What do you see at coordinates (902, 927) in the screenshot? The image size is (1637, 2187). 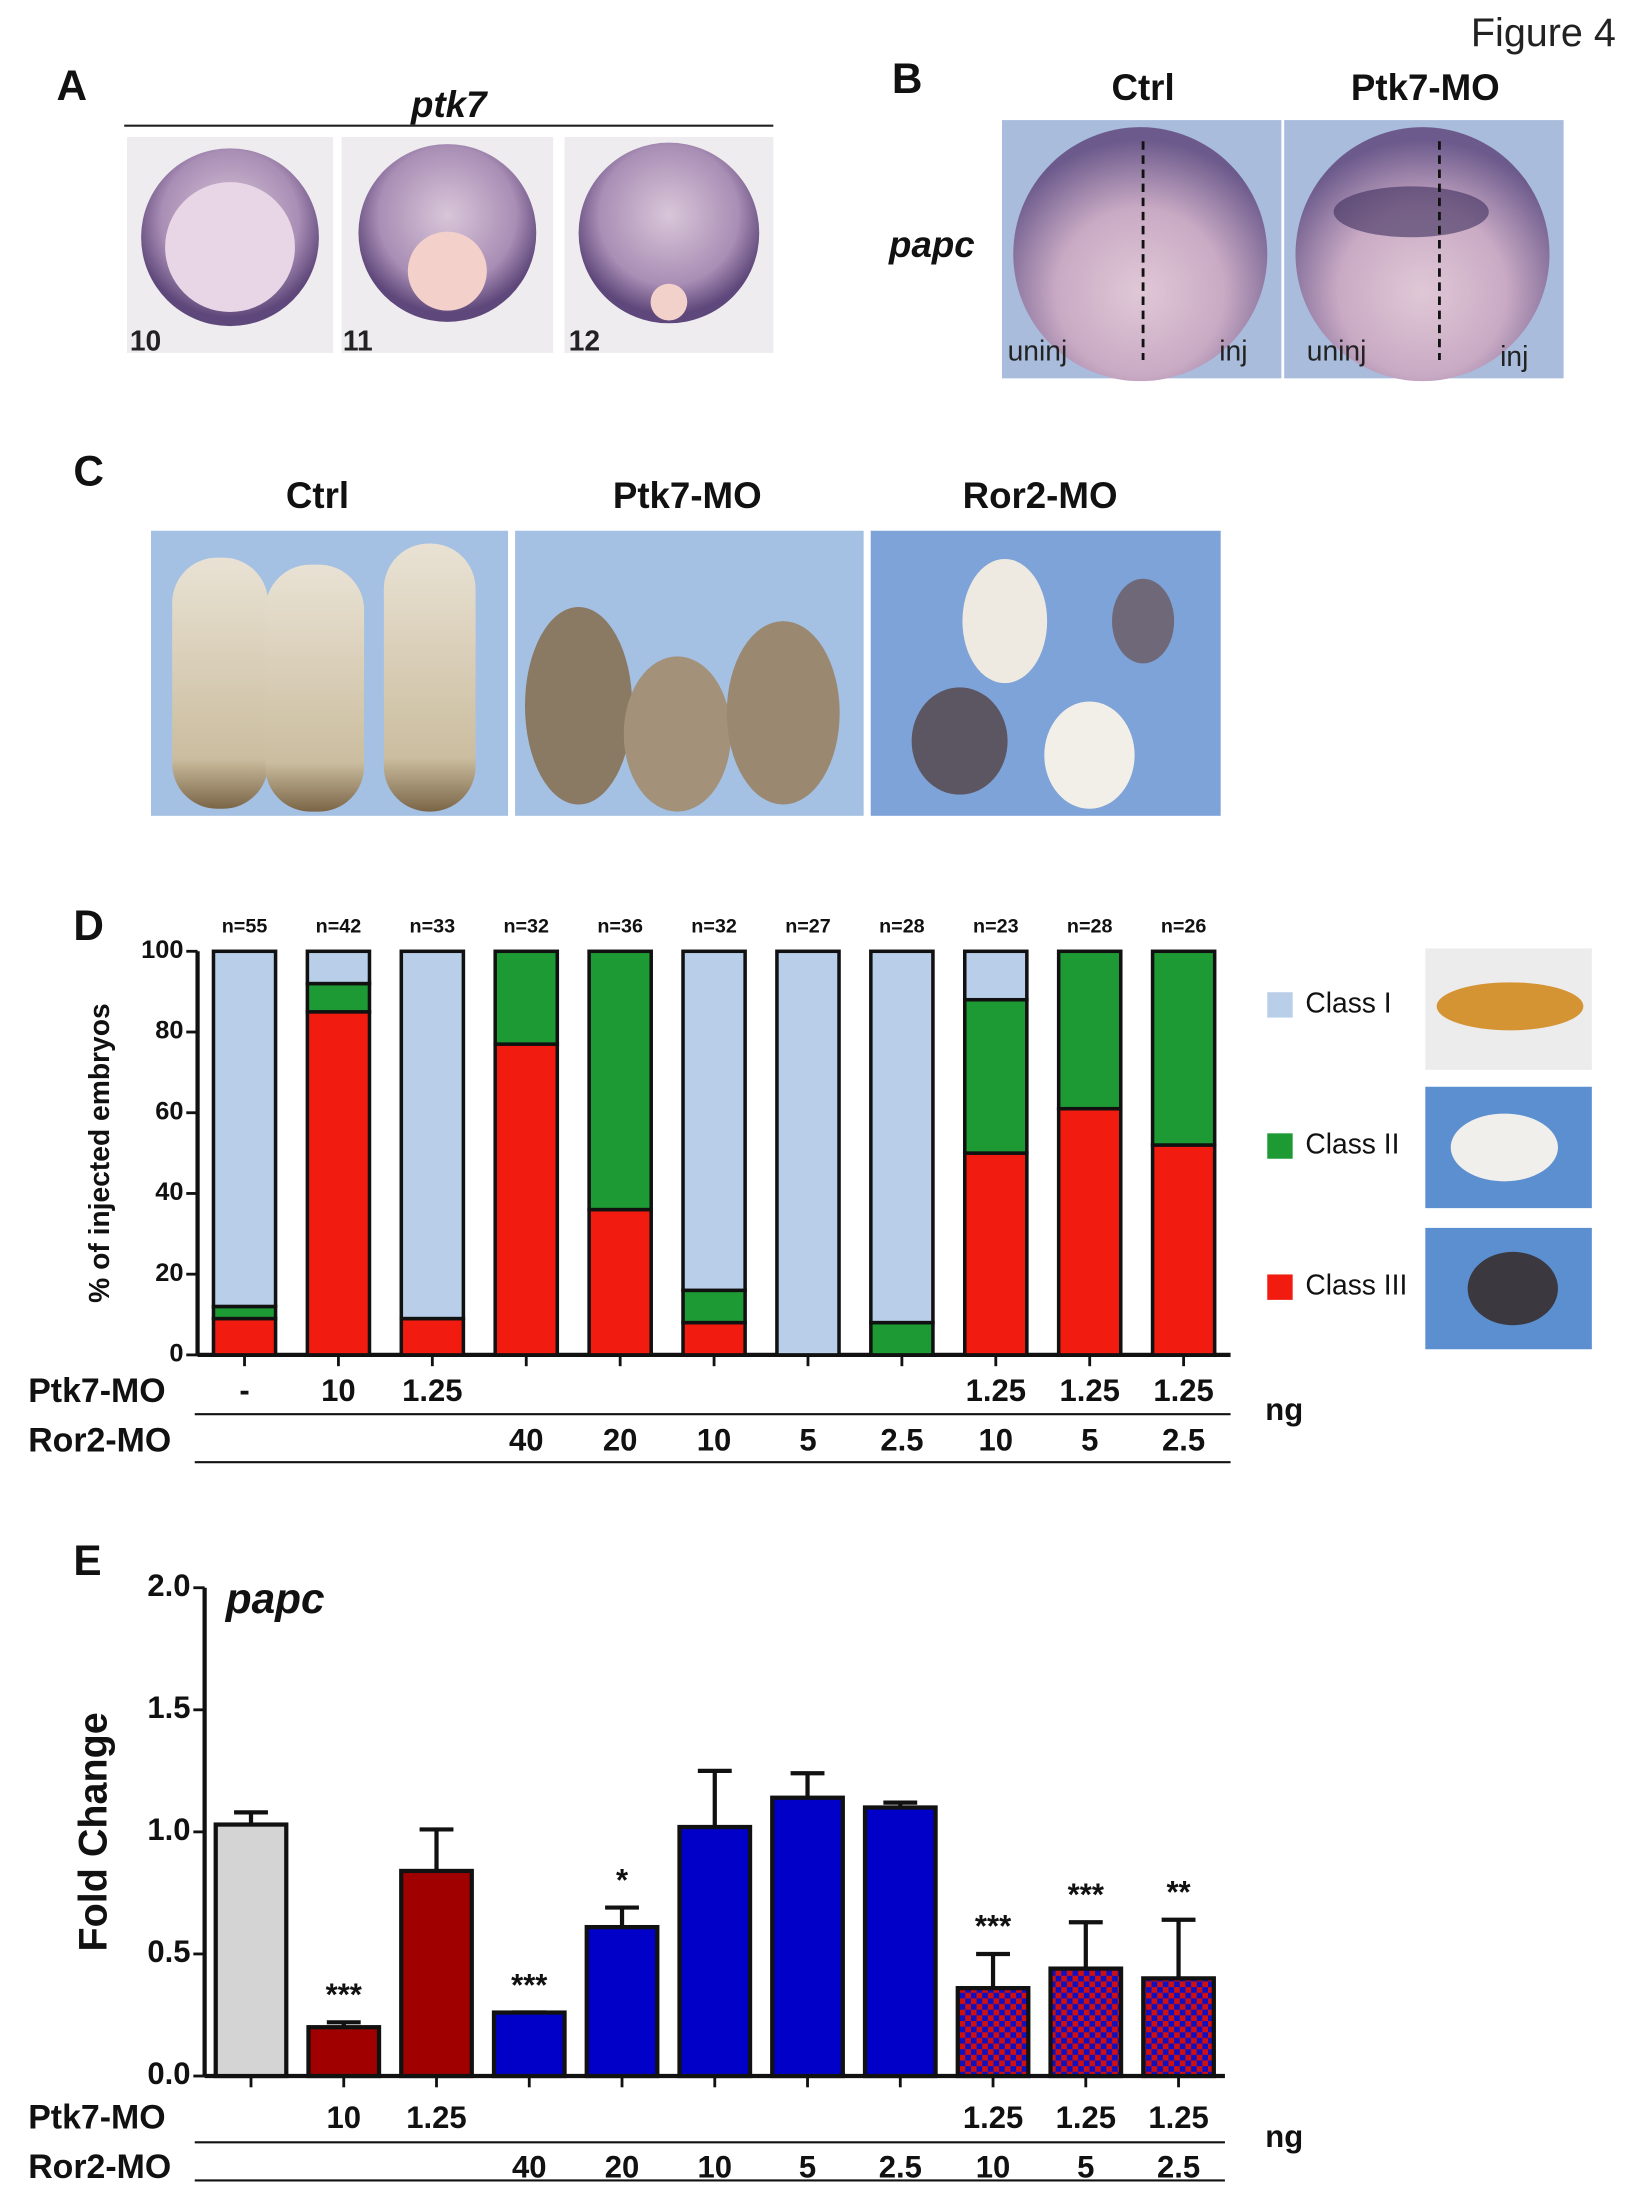 I see `n-label: n=28` at bounding box center [902, 927].